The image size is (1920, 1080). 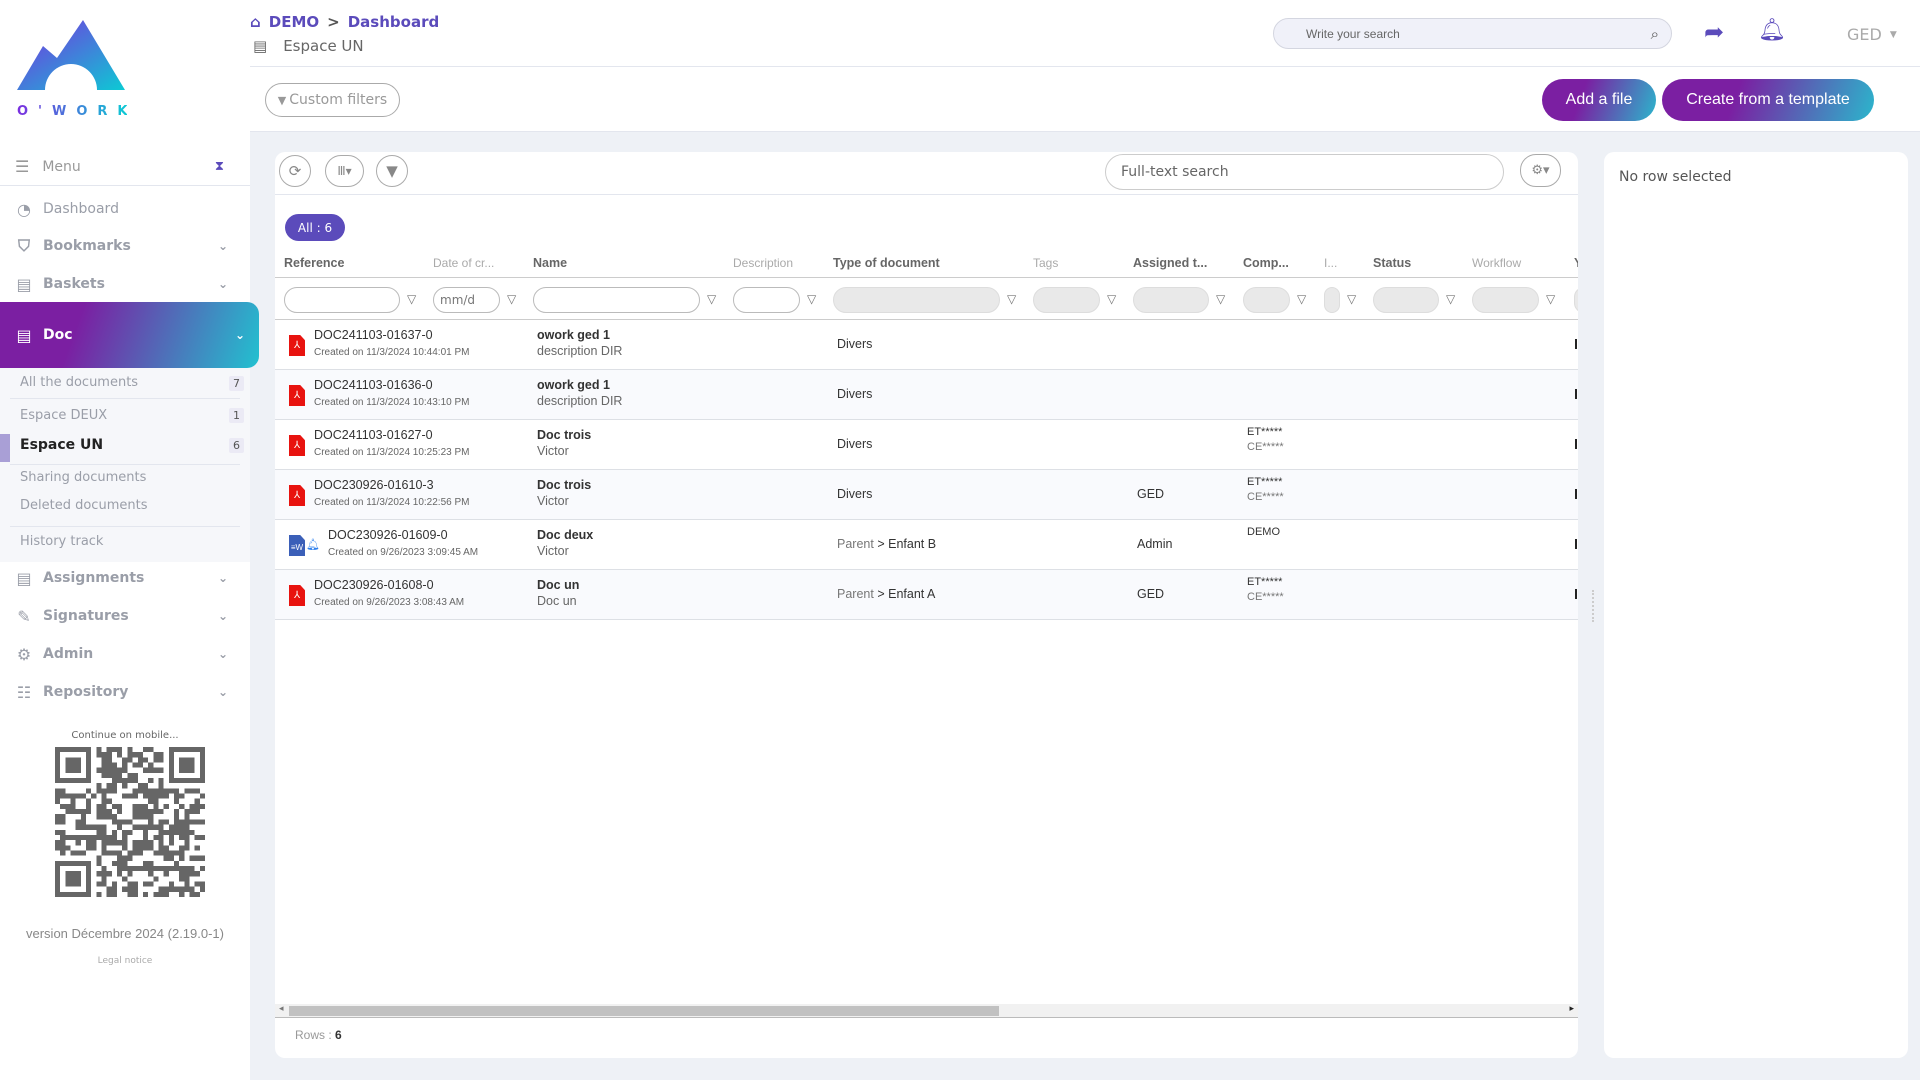 I want to click on submenu-espace-un: Espace UN, so click(x=61, y=445).